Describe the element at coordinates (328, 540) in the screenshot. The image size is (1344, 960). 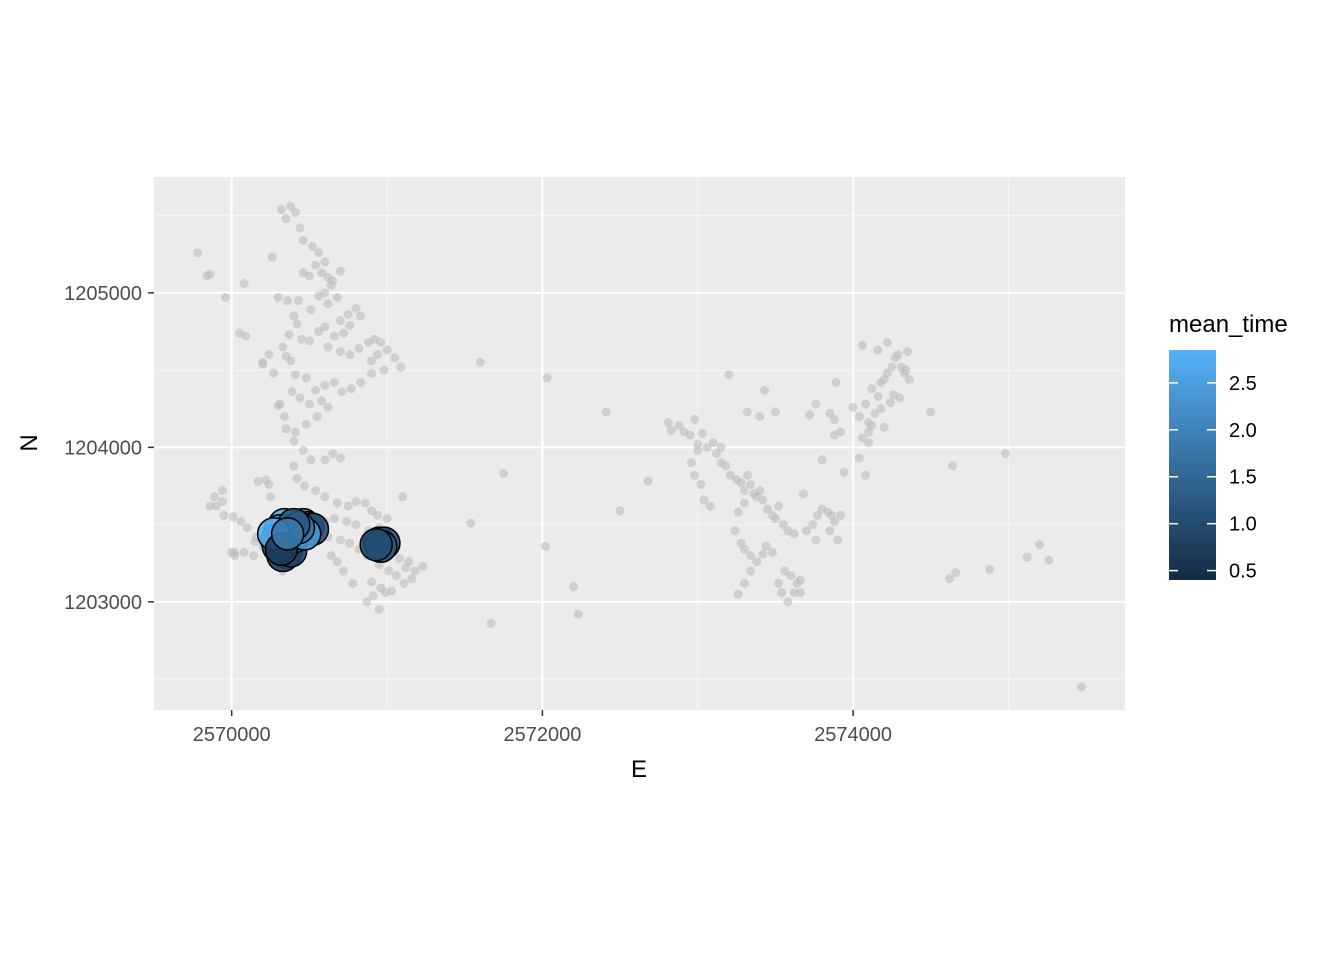
I see `highlight-points` at that location.